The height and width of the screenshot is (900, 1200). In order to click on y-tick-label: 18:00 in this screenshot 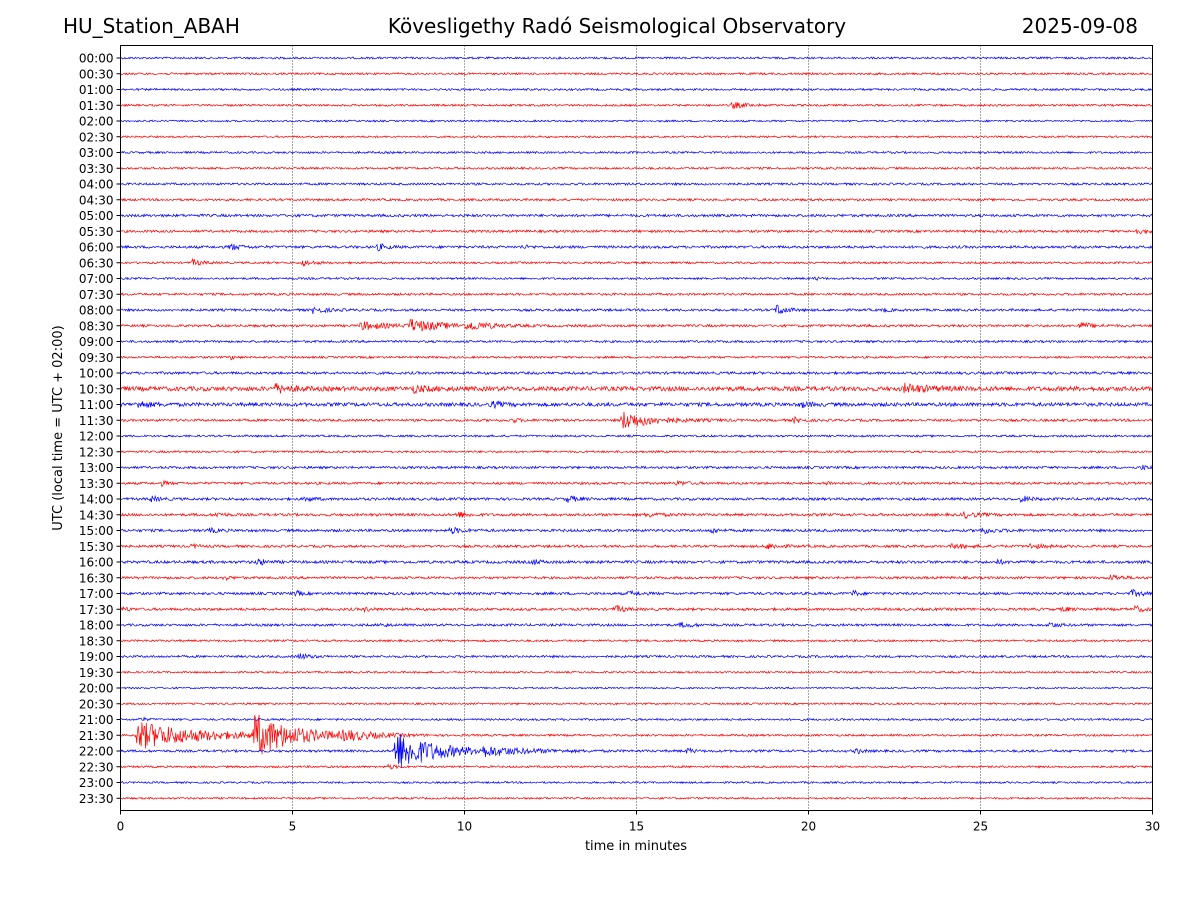, I will do `click(96, 626)`.